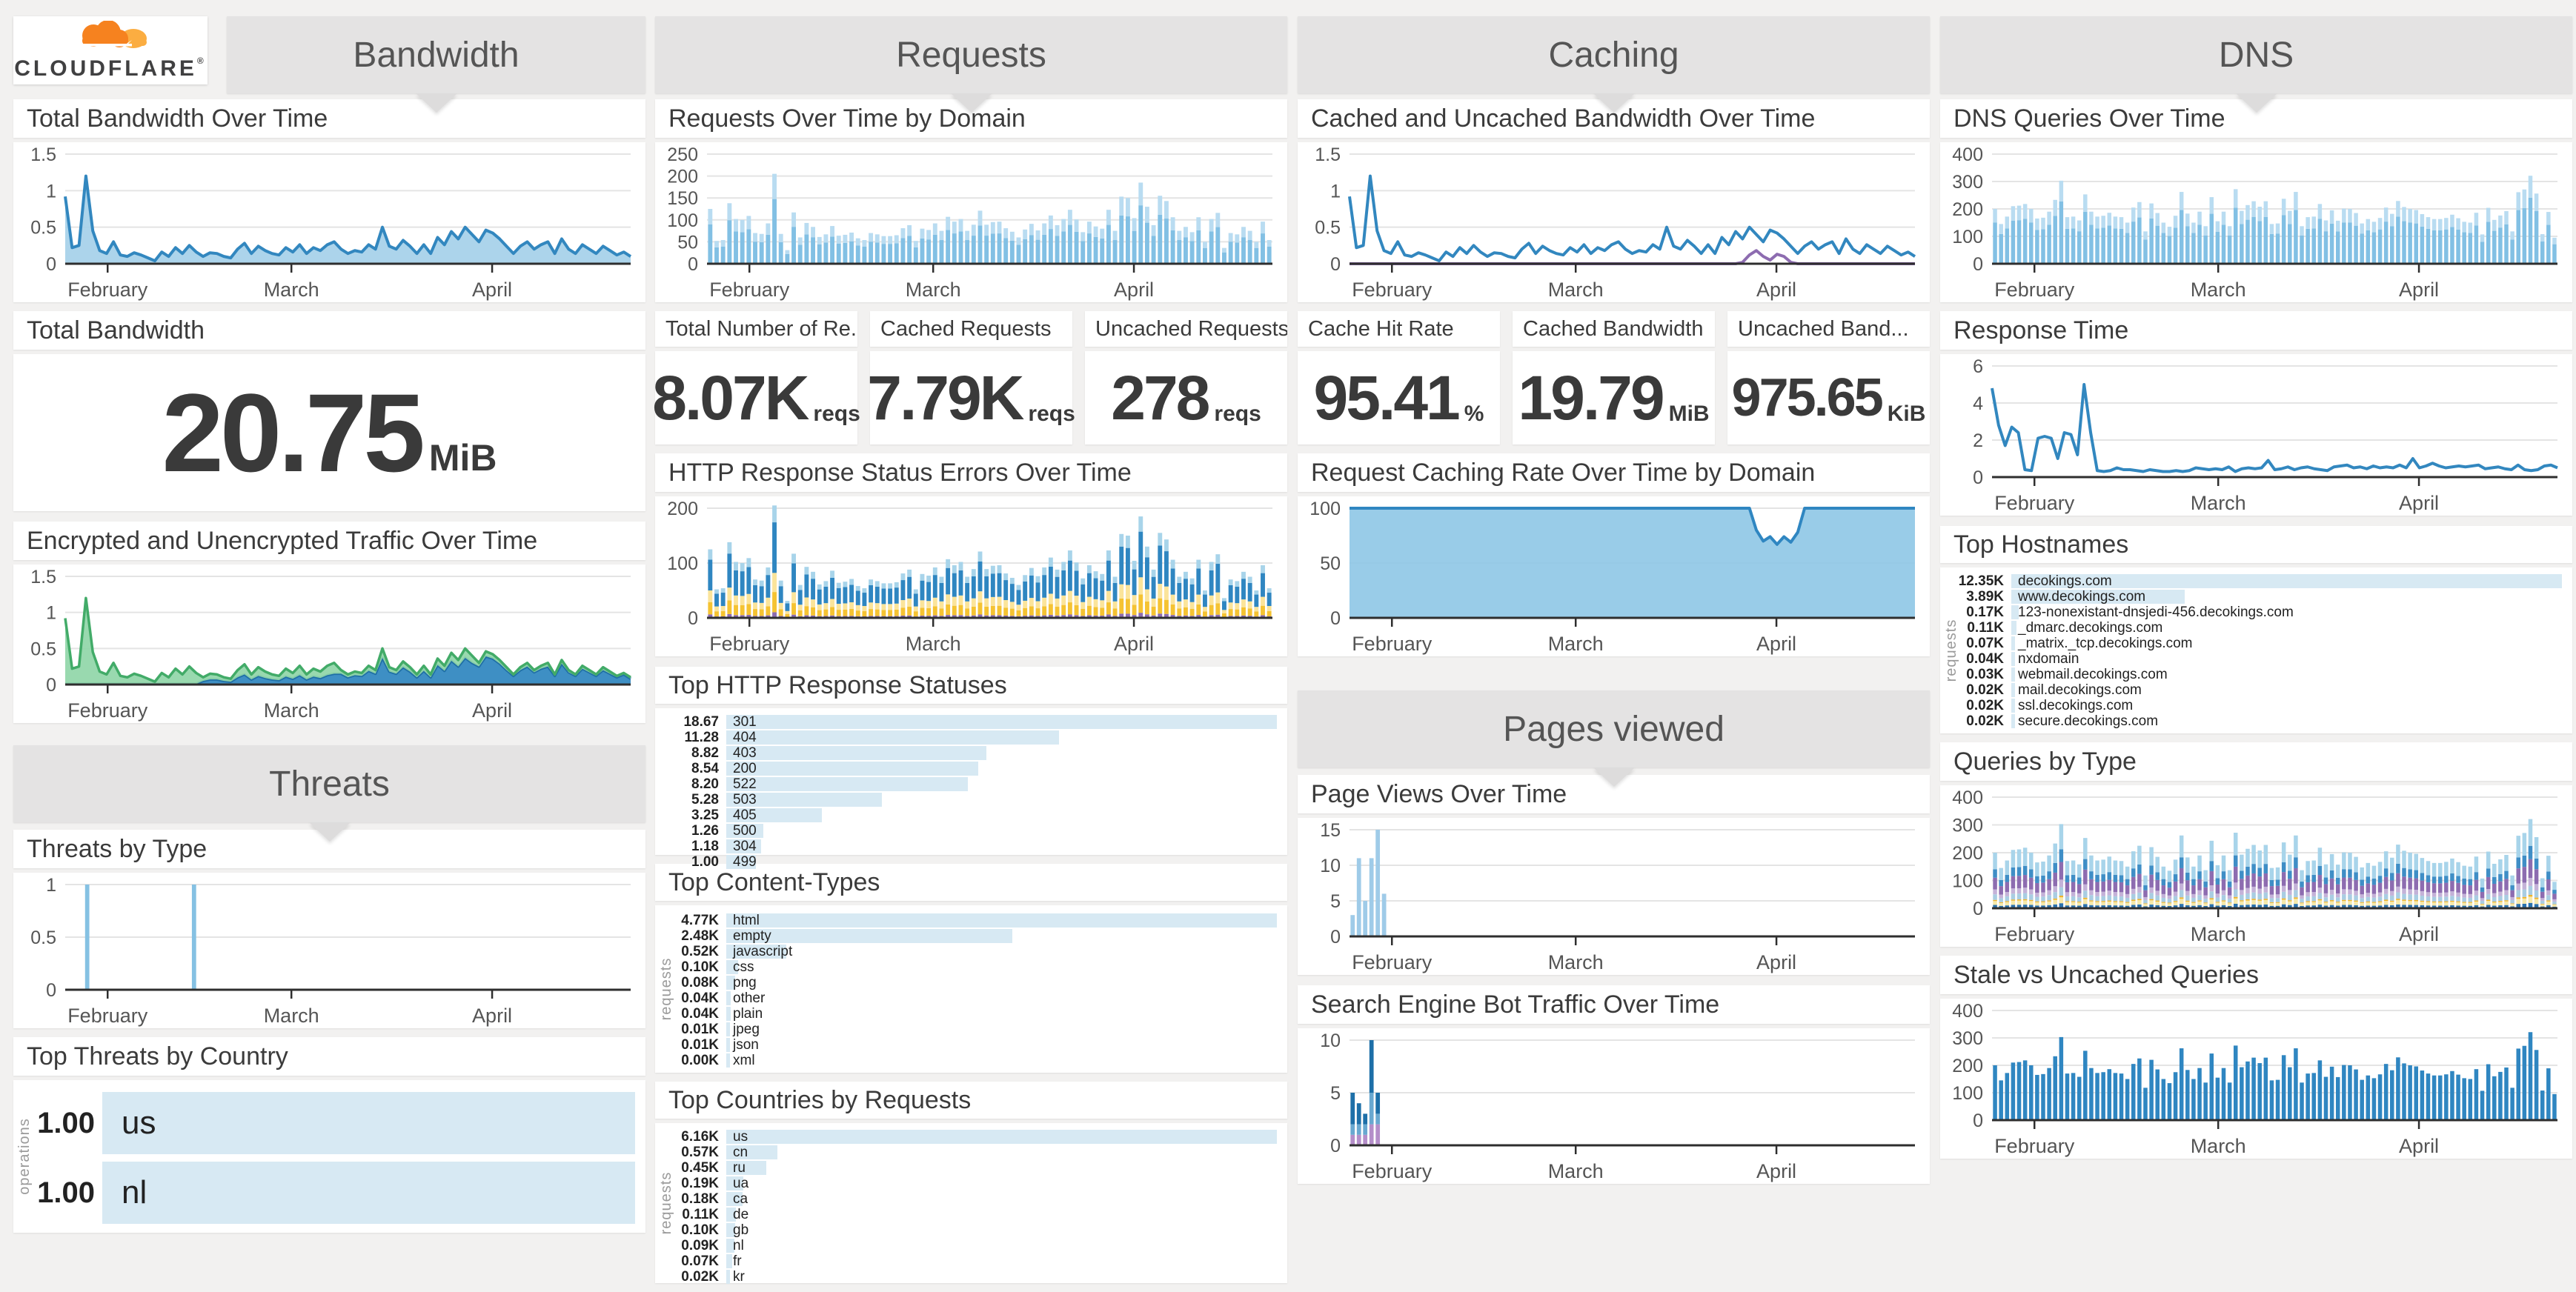 Image resolution: width=2576 pixels, height=1292 pixels. I want to click on list-row: 0.45K ru, so click(971, 1168).